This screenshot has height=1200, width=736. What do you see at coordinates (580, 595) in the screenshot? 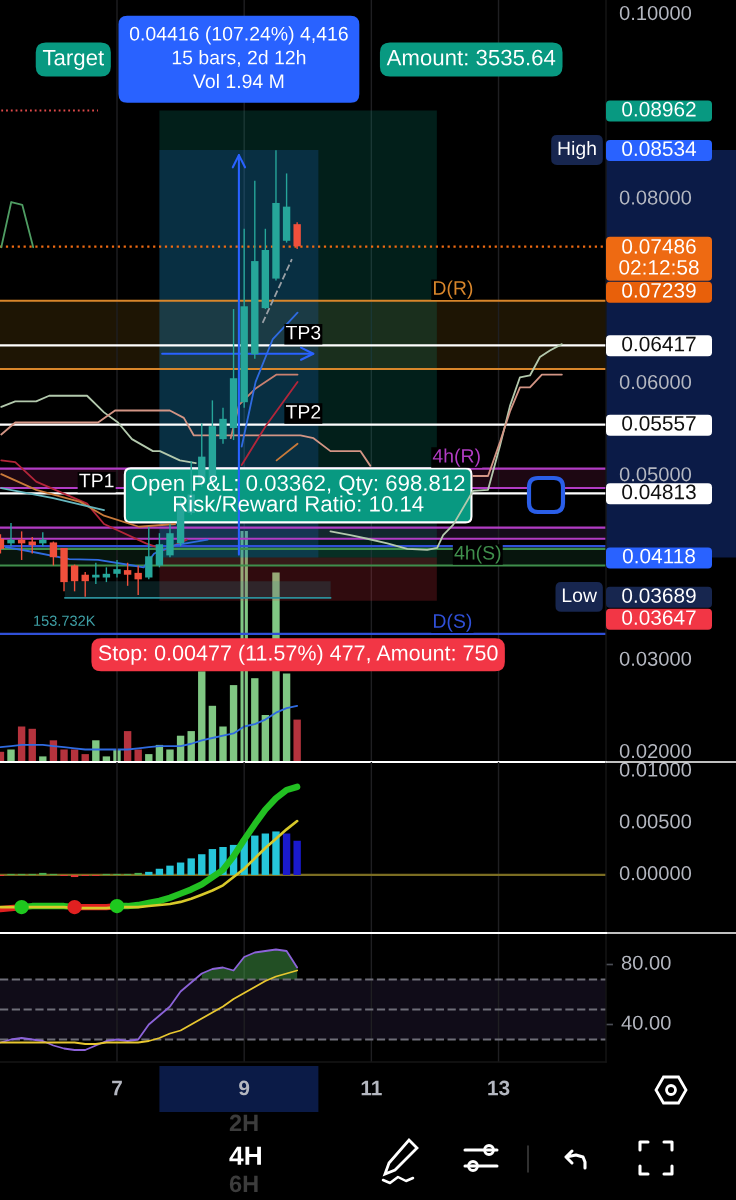
I see `annotation: Low` at bounding box center [580, 595].